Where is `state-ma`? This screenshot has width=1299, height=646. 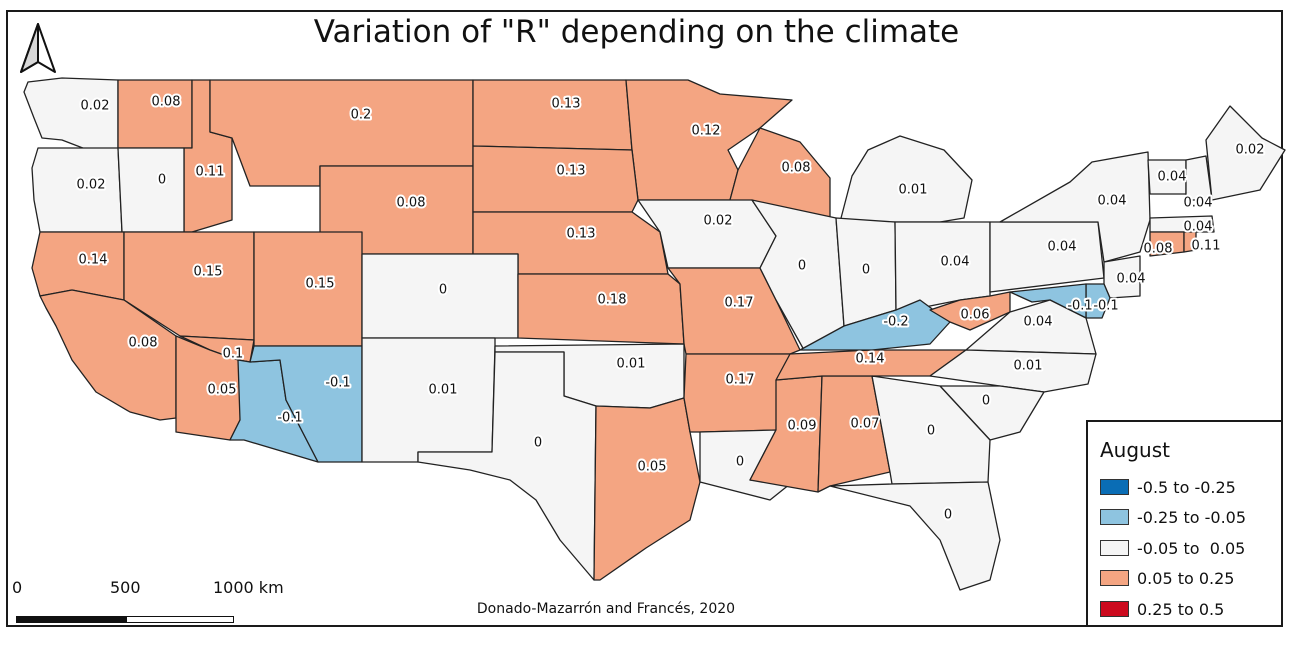
state-ma is located at coordinates (1182, 224).